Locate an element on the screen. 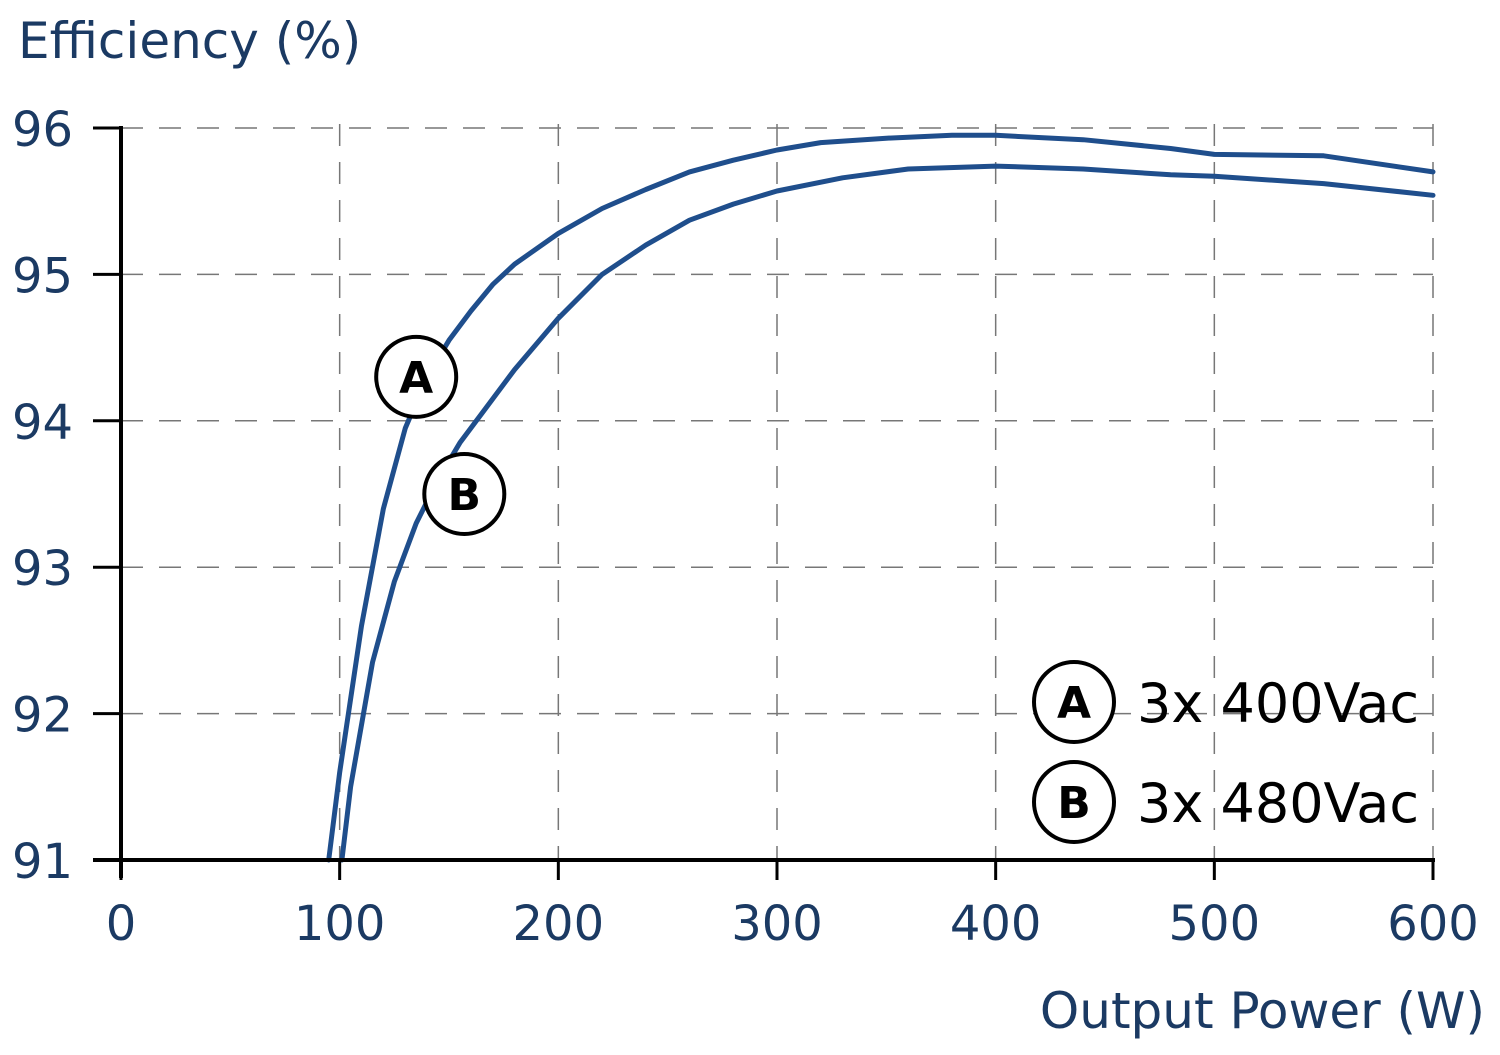 The image size is (1500, 1055). legend-marker-circle-a is located at coordinates (1074, 702).